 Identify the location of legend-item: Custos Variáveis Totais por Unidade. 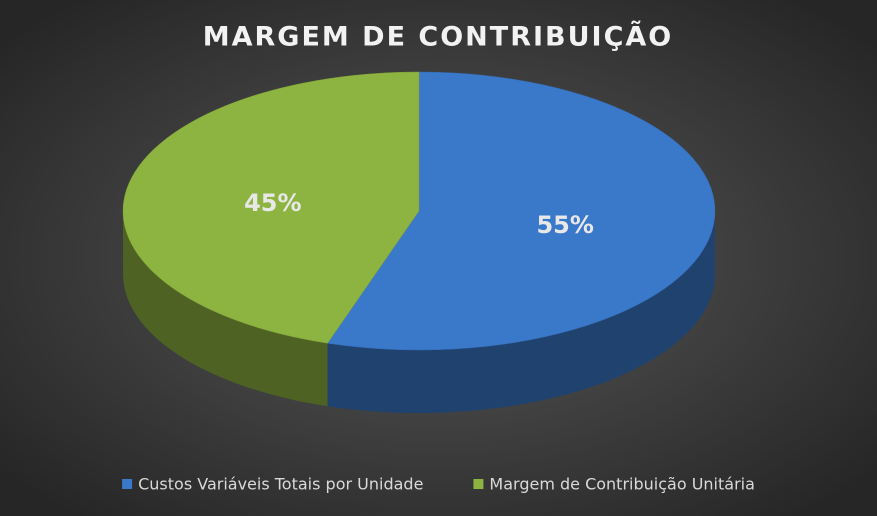
(272, 484).